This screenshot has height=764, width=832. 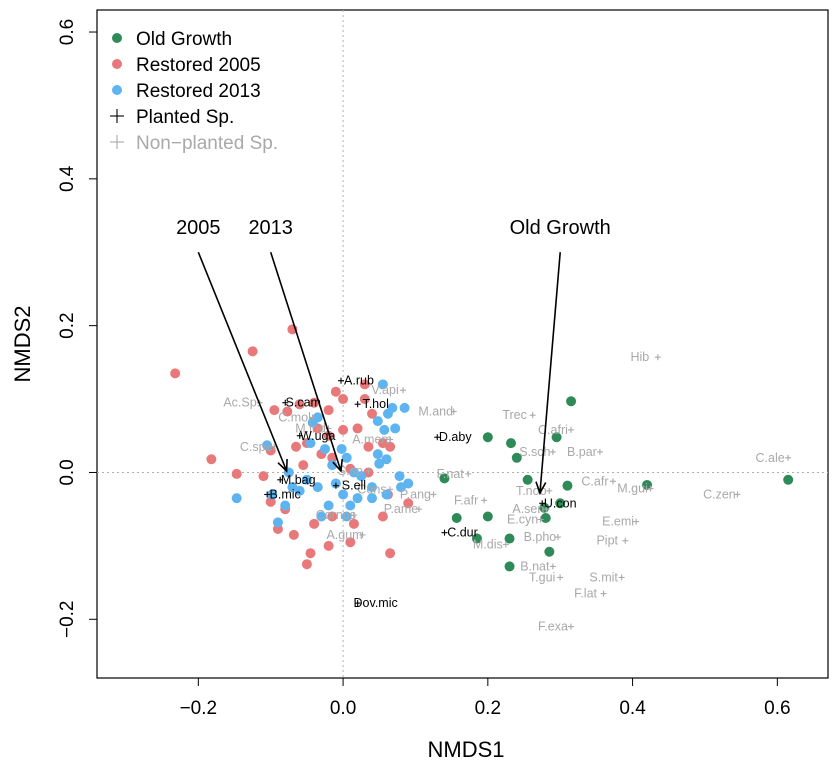 What do you see at coordinates (415, 494) in the screenshot?
I see `nonplanted-species-label: P.ang` at bounding box center [415, 494].